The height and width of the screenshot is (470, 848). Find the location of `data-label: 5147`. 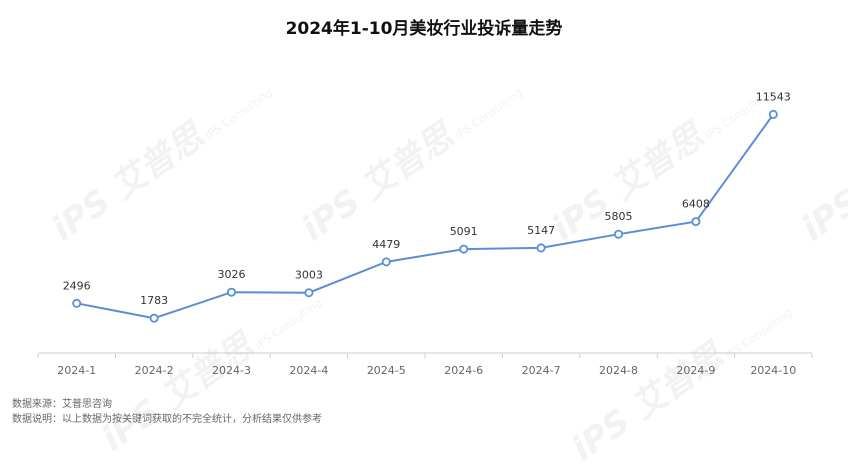

data-label: 5147 is located at coordinates (541, 230).